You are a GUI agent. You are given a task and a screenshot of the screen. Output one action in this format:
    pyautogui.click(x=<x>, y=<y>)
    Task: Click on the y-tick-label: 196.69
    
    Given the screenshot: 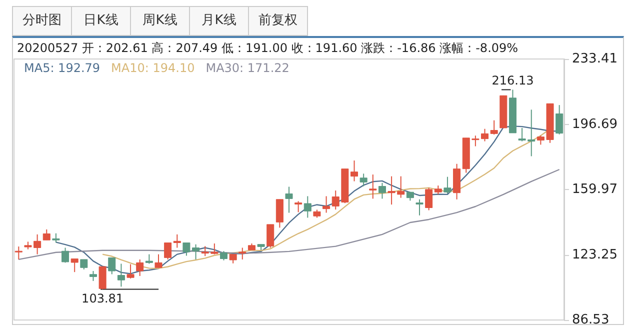 What is the action you would take?
    pyautogui.click(x=595, y=124)
    